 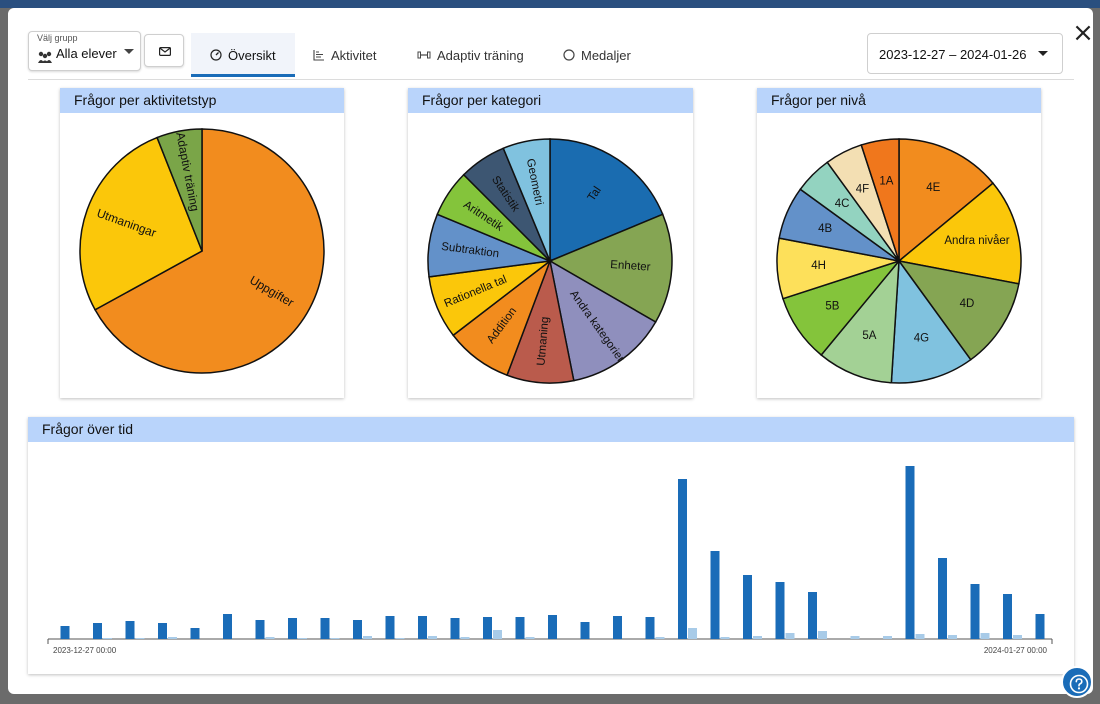 I want to click on card-title: Frågor per nivå, so click(x=899, y=100).